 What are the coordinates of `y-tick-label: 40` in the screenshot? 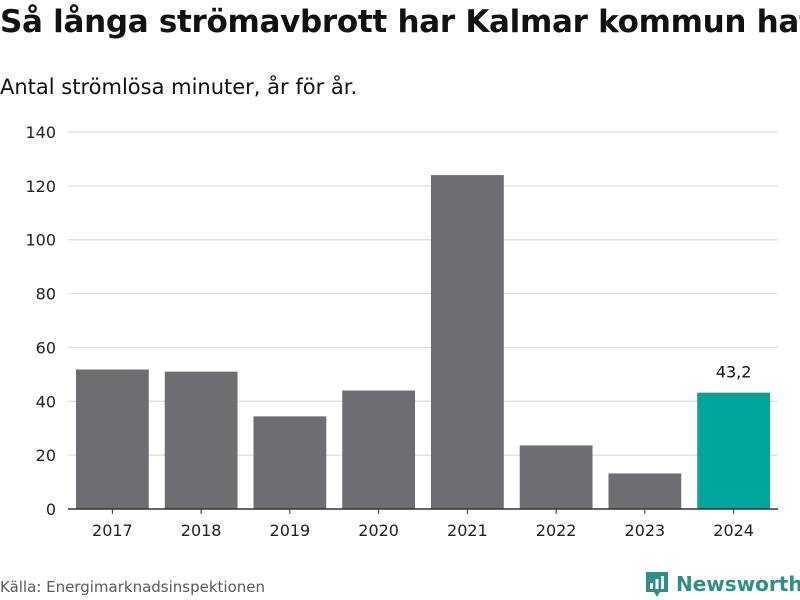 It's located at (46, 401).